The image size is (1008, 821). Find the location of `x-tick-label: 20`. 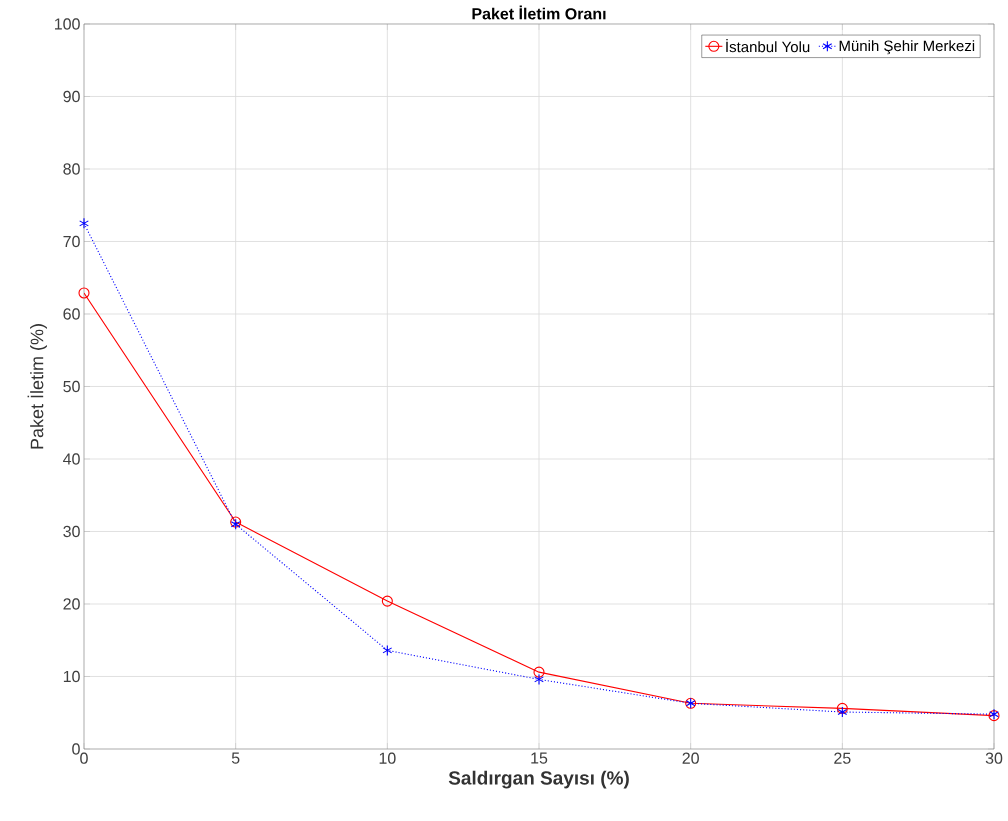

x-tick-label: 20 is located at coordinates (690, 758).